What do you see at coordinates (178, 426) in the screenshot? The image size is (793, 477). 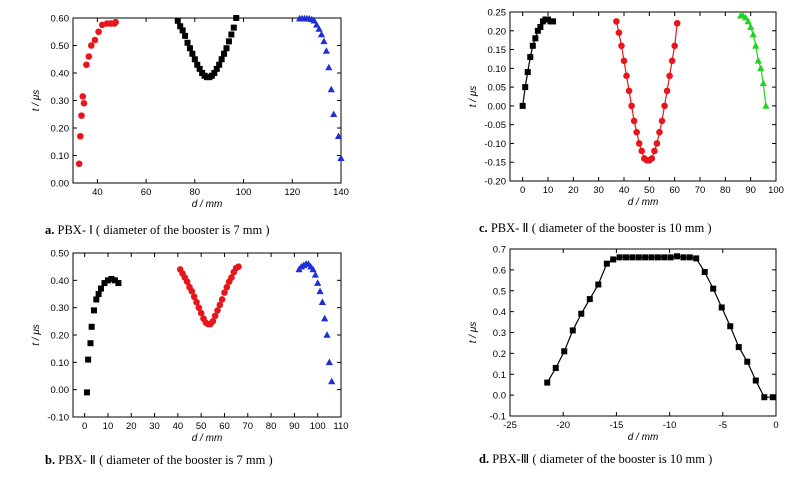 I see `x-tick-label: 40` at bounding box center [178, 426].